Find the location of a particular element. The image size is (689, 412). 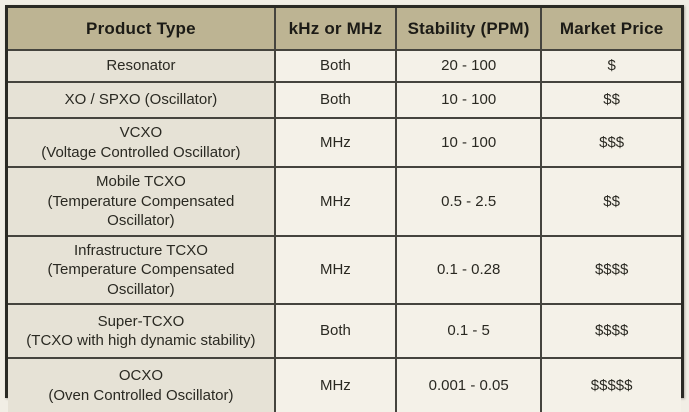

product-type-cell: OCXO (Oven Controlled Oscillator) is located at coordinates (142, 385).